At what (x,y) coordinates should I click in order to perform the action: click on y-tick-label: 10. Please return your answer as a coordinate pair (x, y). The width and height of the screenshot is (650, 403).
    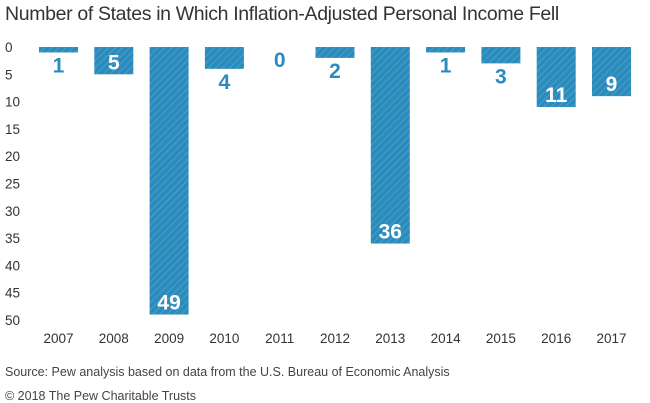
    Looking at the image, I should click on (12, 102).